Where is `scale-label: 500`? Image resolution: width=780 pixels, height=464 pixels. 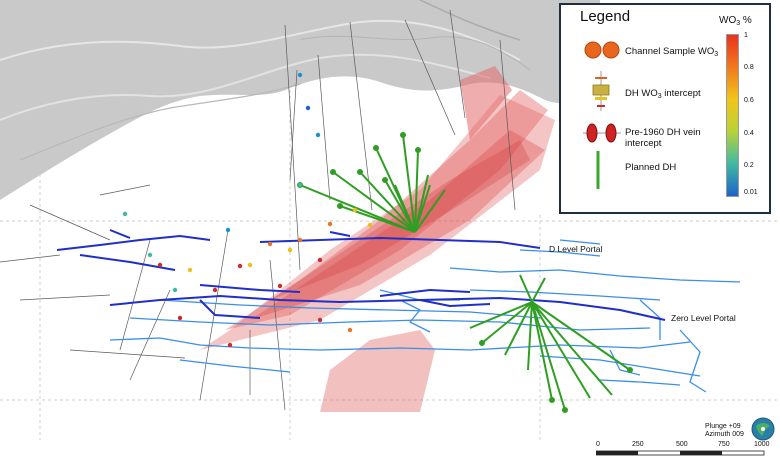
scale-label: 500 is located at coordinates (682, 444).